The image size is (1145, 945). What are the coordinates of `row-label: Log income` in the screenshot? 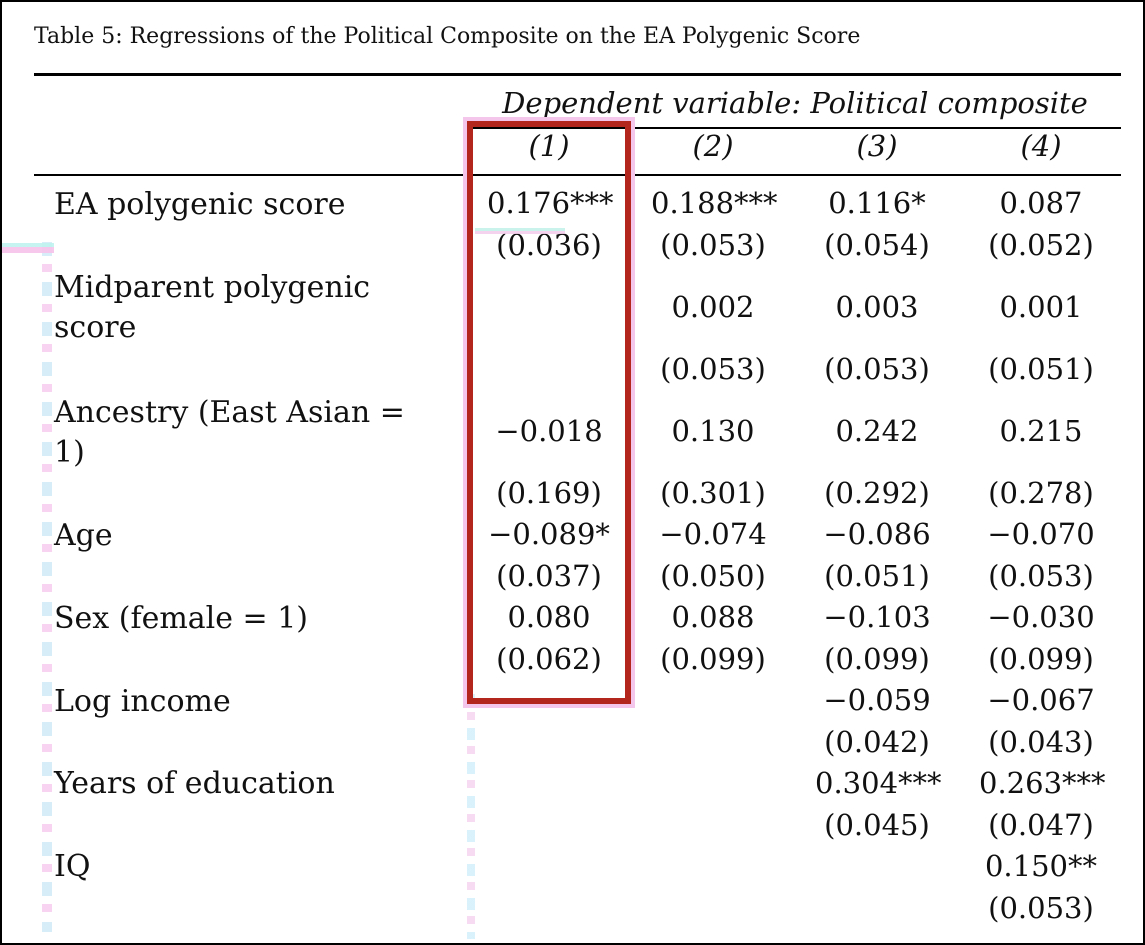 It's located at (142, 701).